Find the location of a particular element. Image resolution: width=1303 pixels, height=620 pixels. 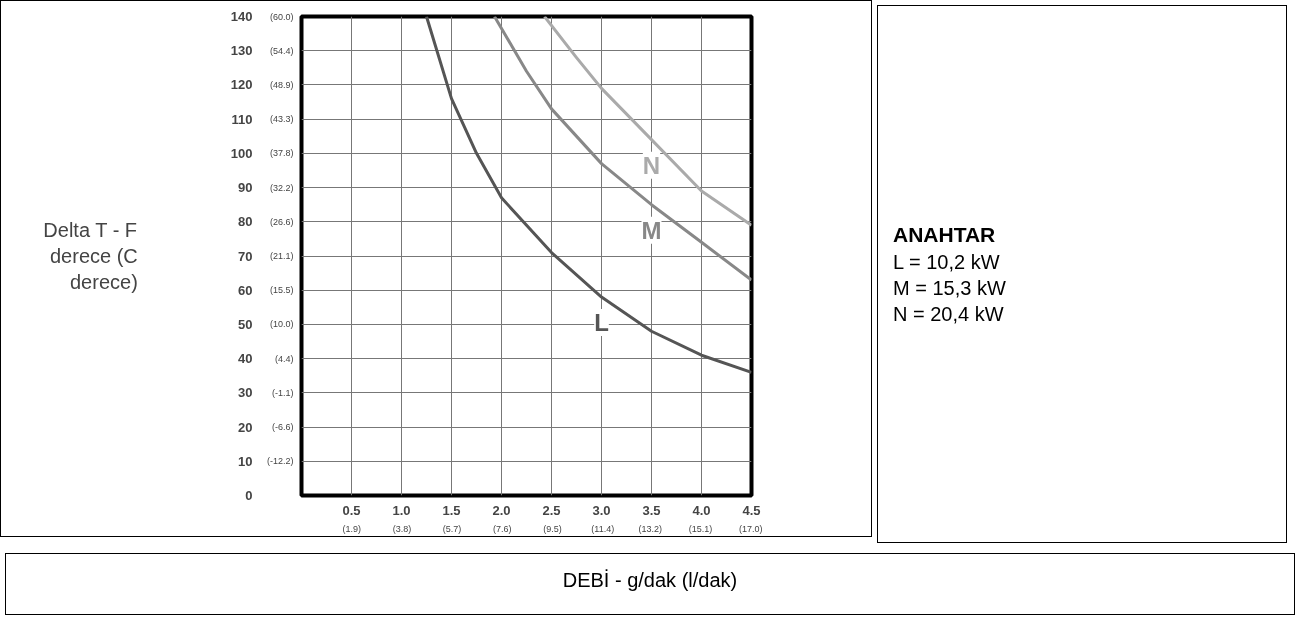

y2-tick-label: (32.2) is located at coordinates (281, 187).